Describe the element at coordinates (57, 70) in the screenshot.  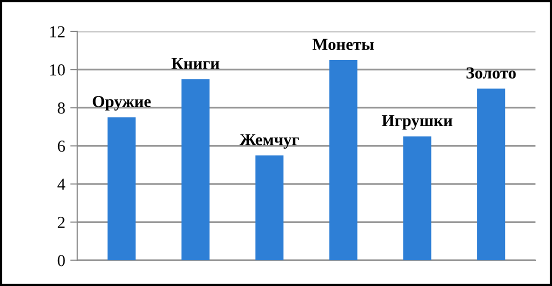
I see `y-tick-label: 10` at that location.